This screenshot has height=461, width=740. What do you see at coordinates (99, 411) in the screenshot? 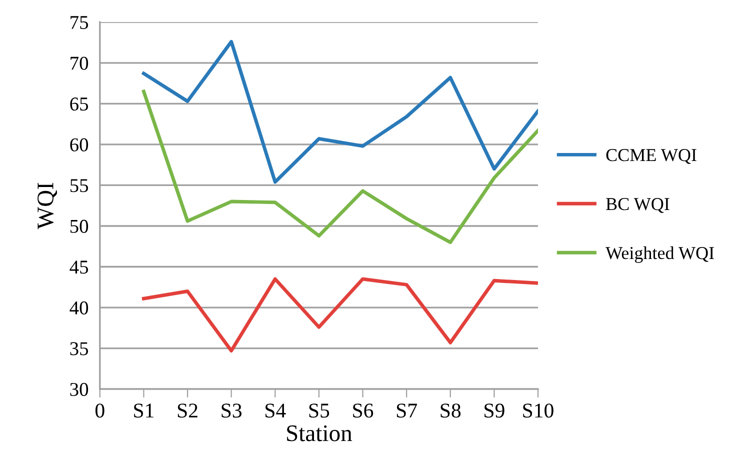
I see `x-tick-label: 0` at bounding box center [99, 411].